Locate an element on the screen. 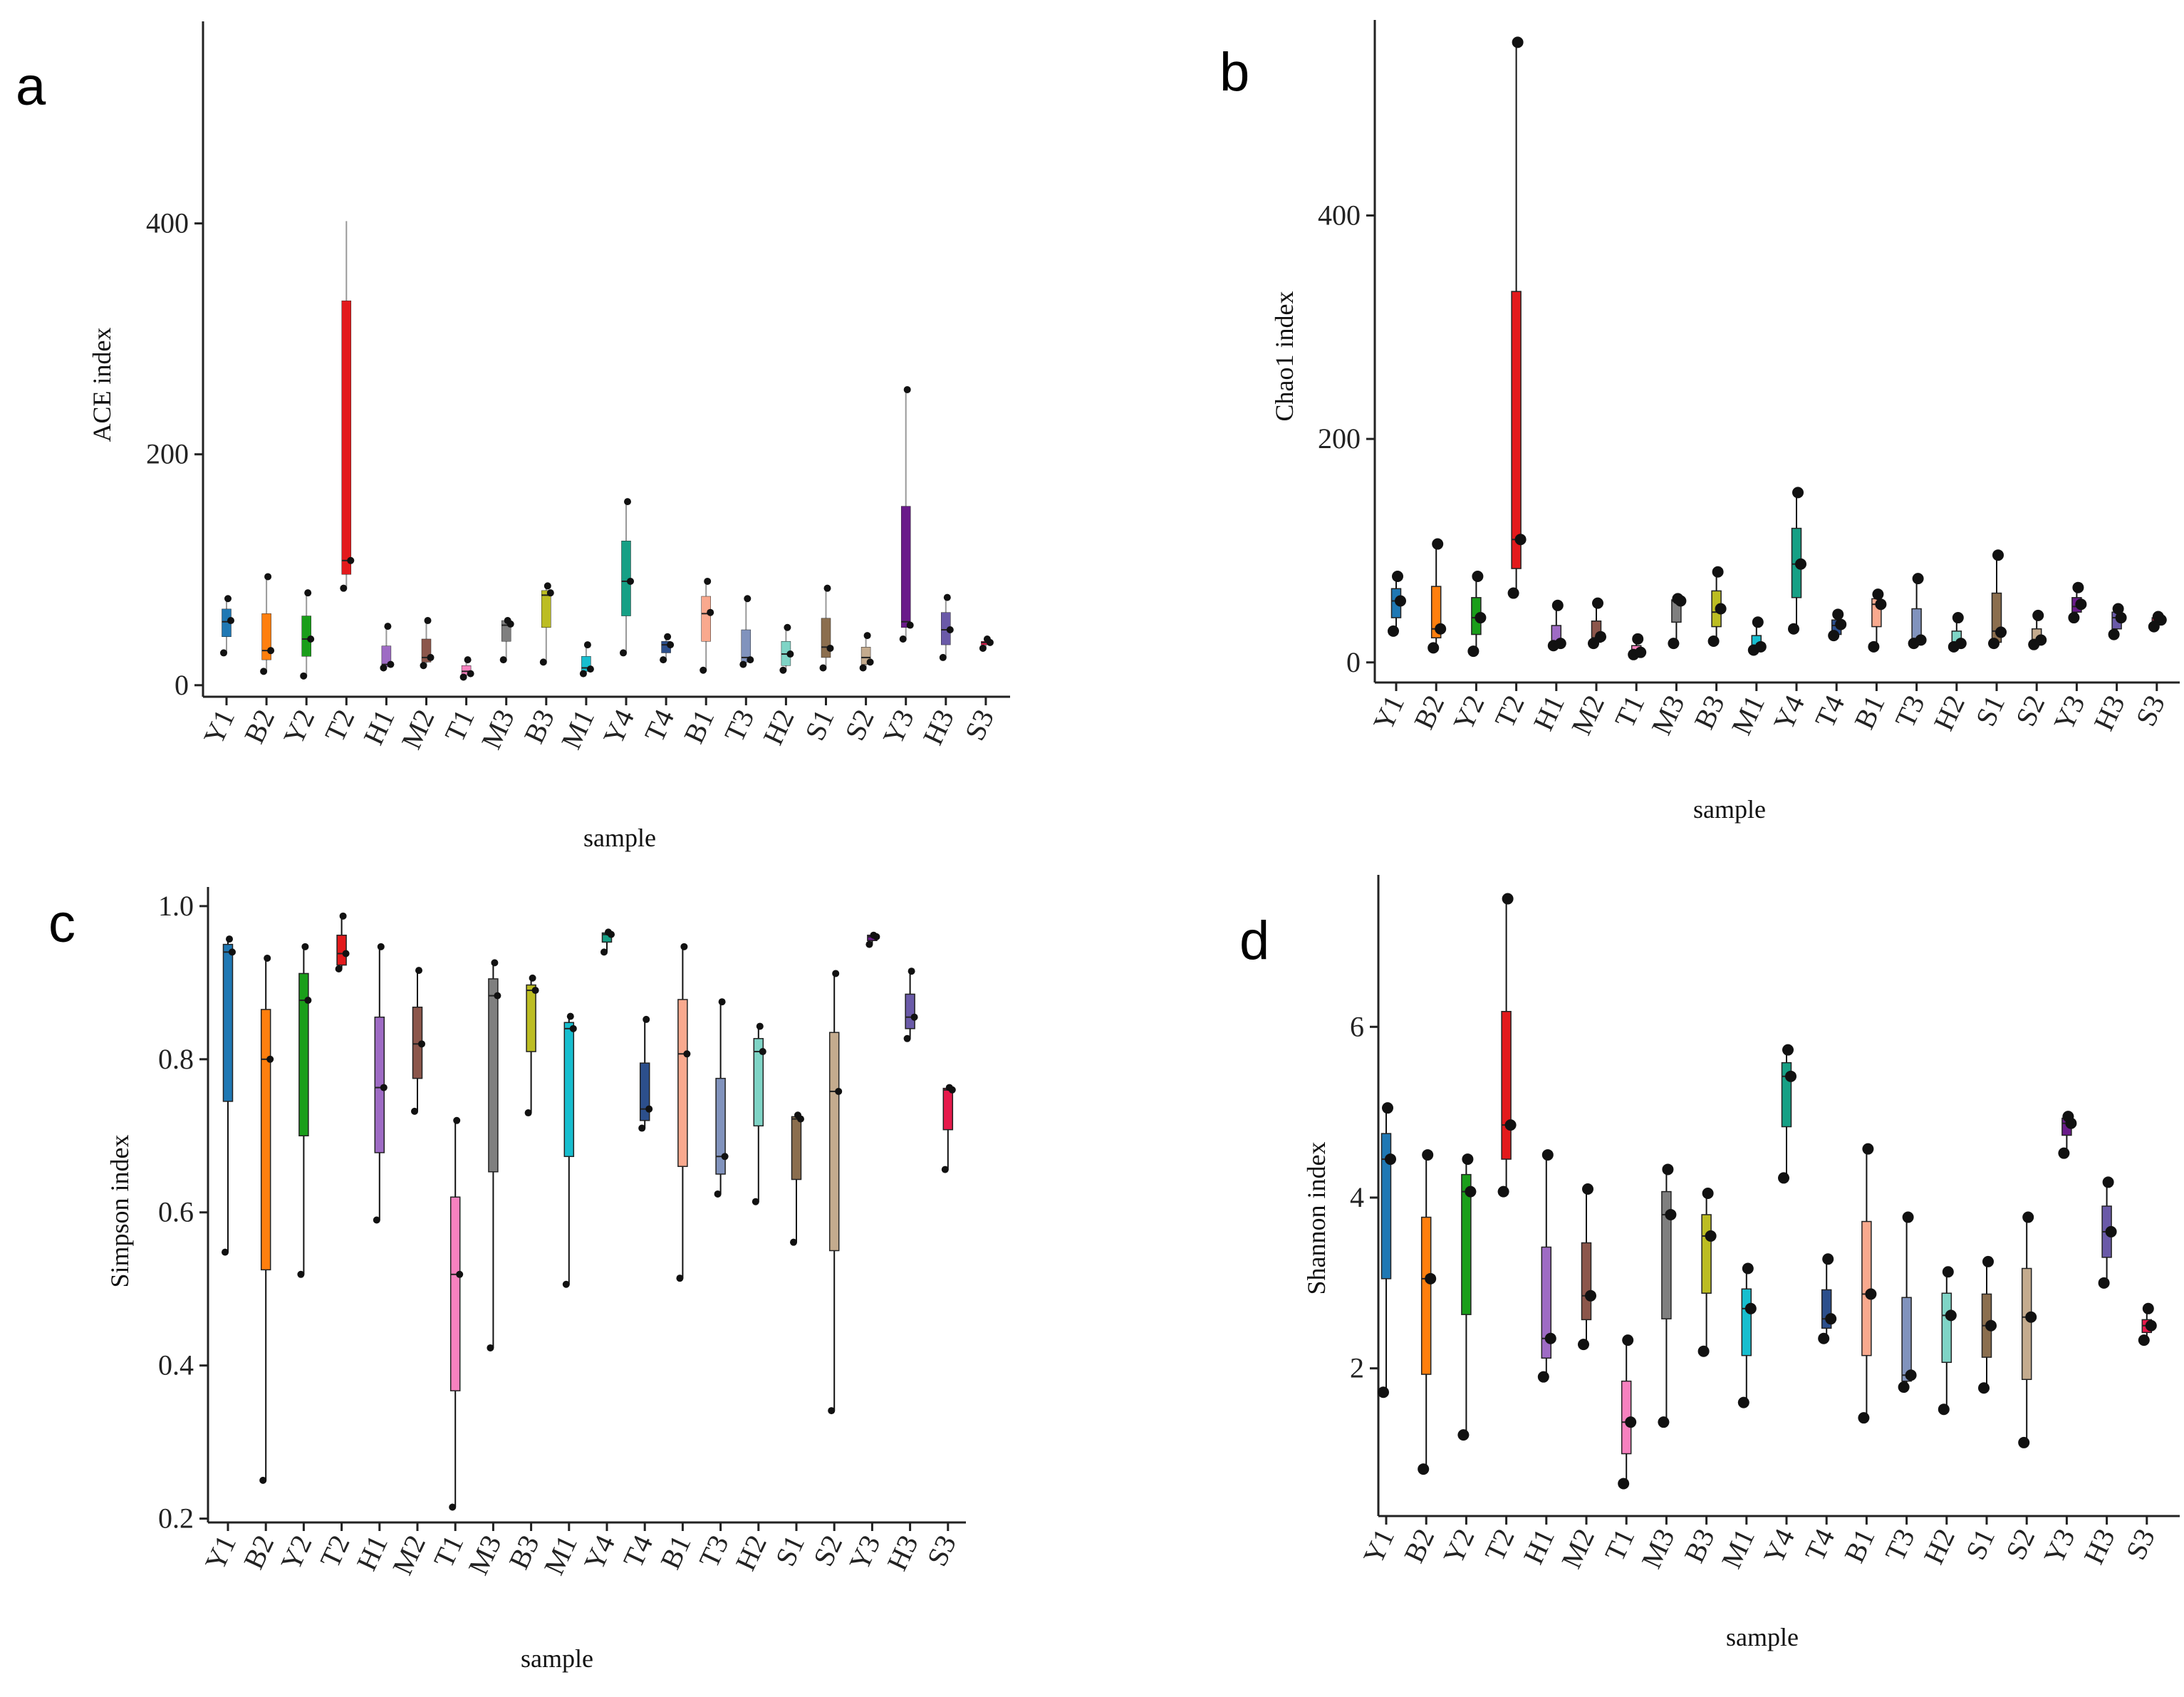 This screenshot has height=1697, width=2184. y-axis-title: Simpson index is located at coordinates (119, 1210).